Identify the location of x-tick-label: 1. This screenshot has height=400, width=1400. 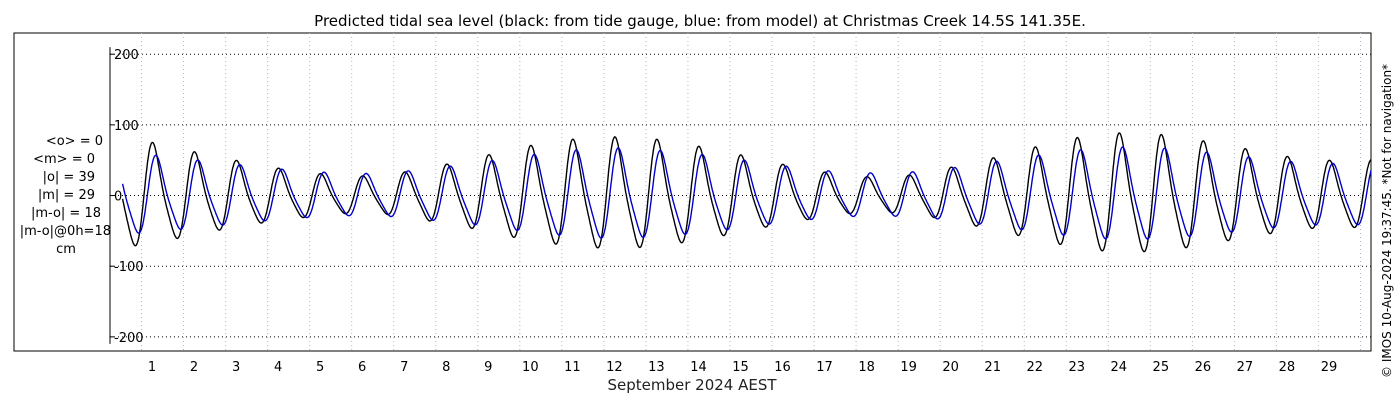
(152, 367).